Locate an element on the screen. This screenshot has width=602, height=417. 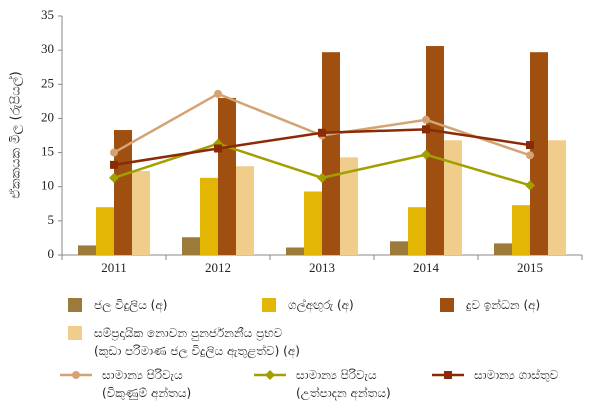
y-tick-label: 30 is located at coordinates (47, 48).